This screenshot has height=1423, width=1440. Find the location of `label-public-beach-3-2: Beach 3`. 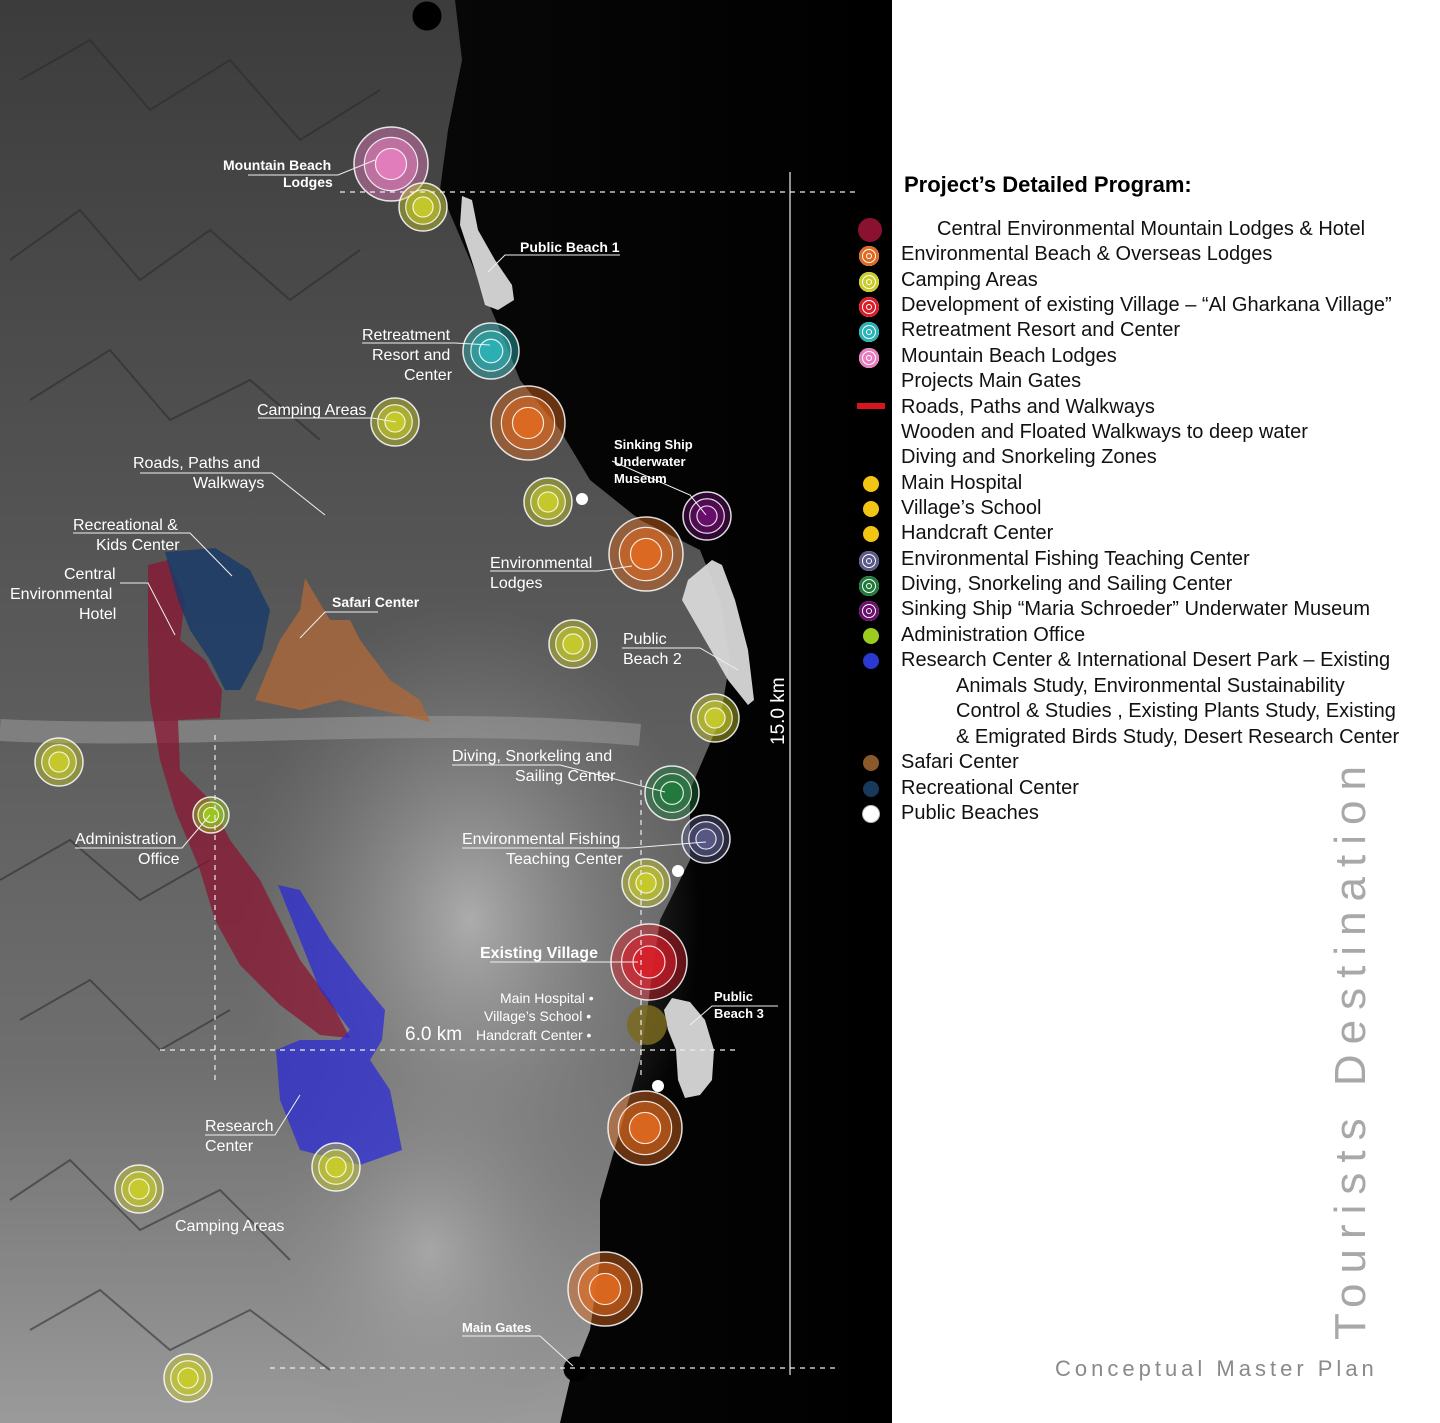

label-public-beach-3-2: Beach 3 is located at coordinates (739, 1013).